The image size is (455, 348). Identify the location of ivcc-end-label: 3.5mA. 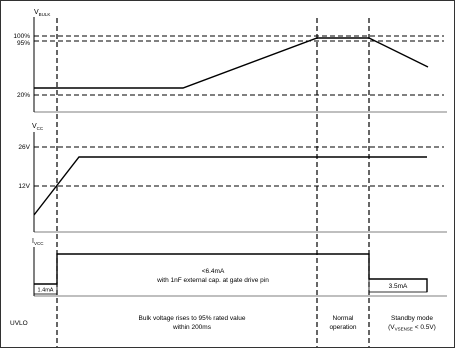
(398, 286).